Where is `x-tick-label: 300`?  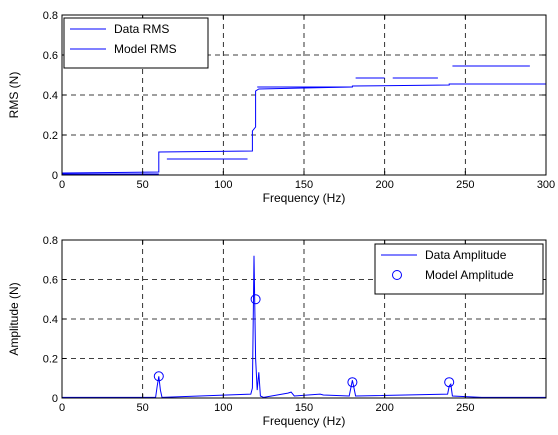 x-tick-label: 300 is located at coordinates (546, 185).